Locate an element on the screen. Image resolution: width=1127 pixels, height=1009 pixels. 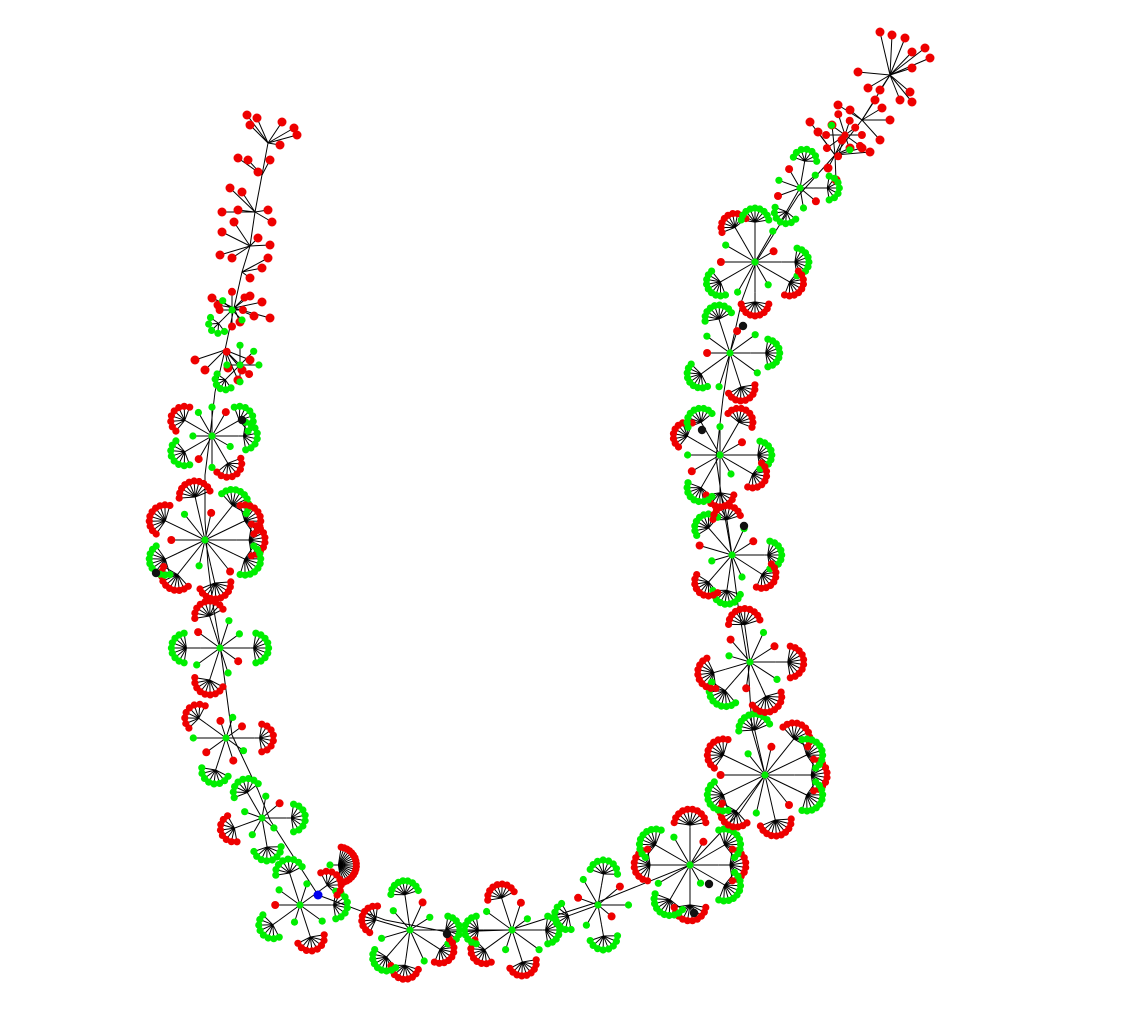
marked-node is located at coordinates (156, 573).